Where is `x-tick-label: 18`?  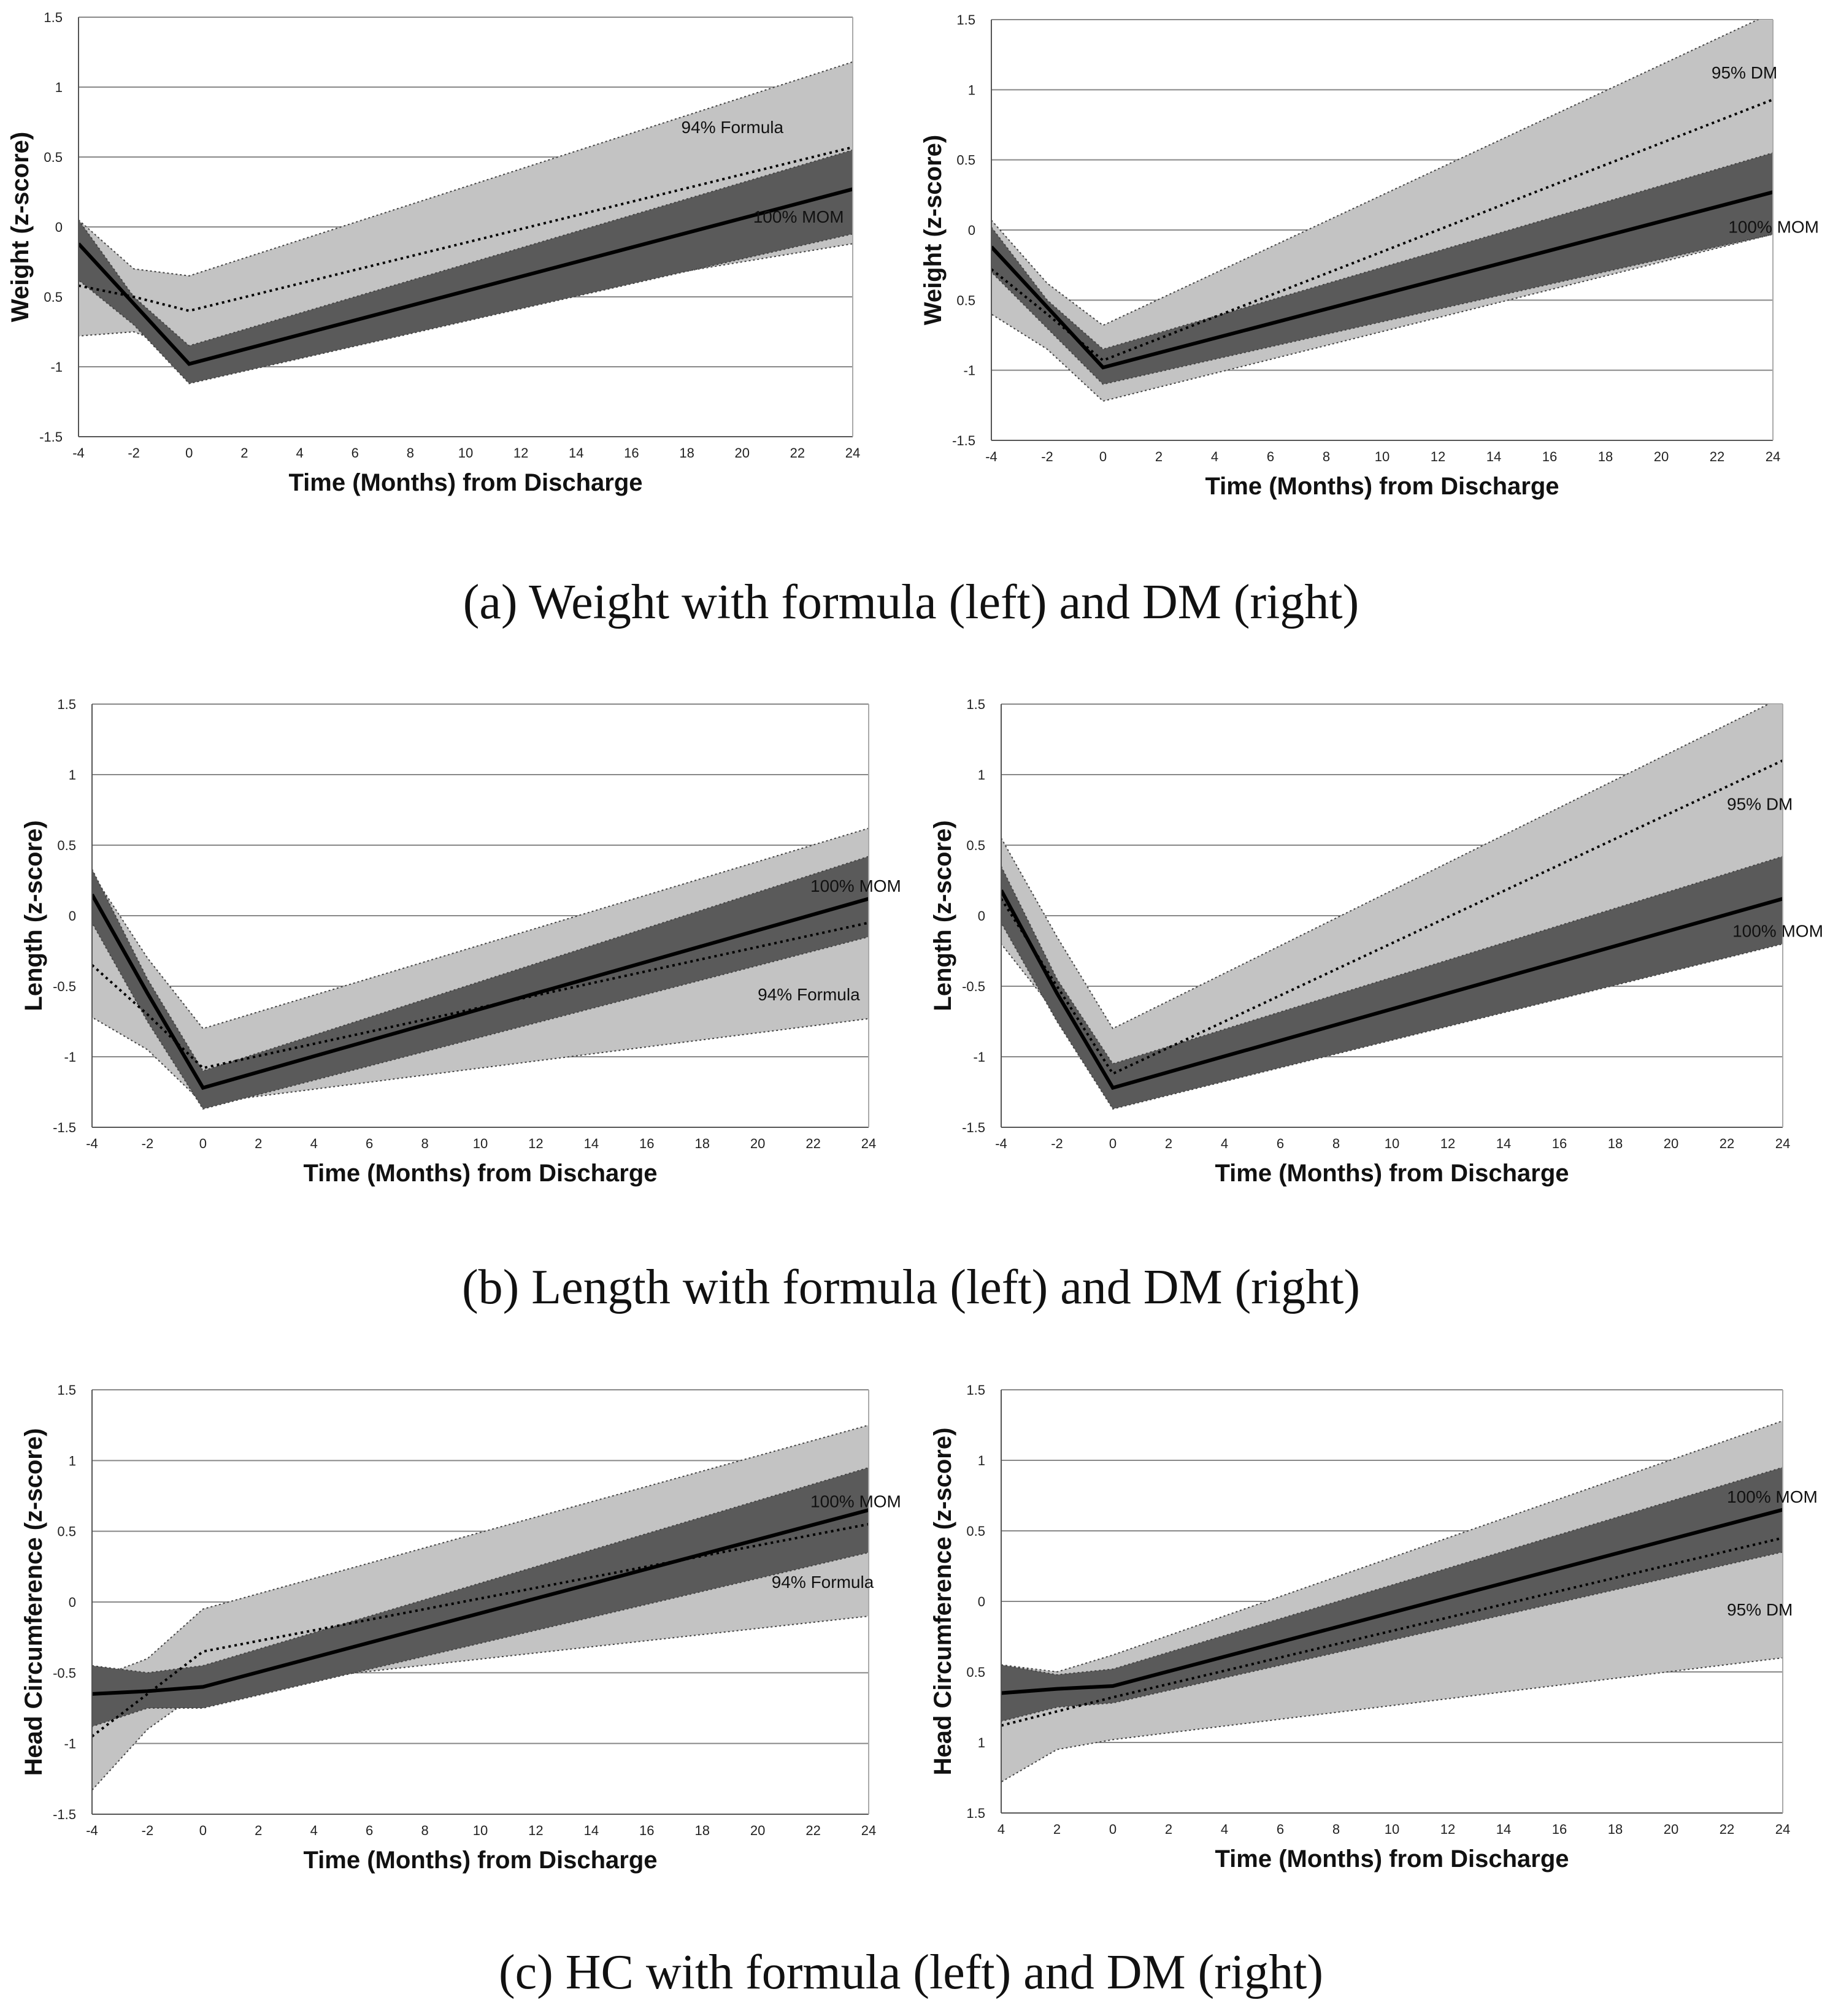 x-tick-label: 18 is located at coordinates (686, 453).